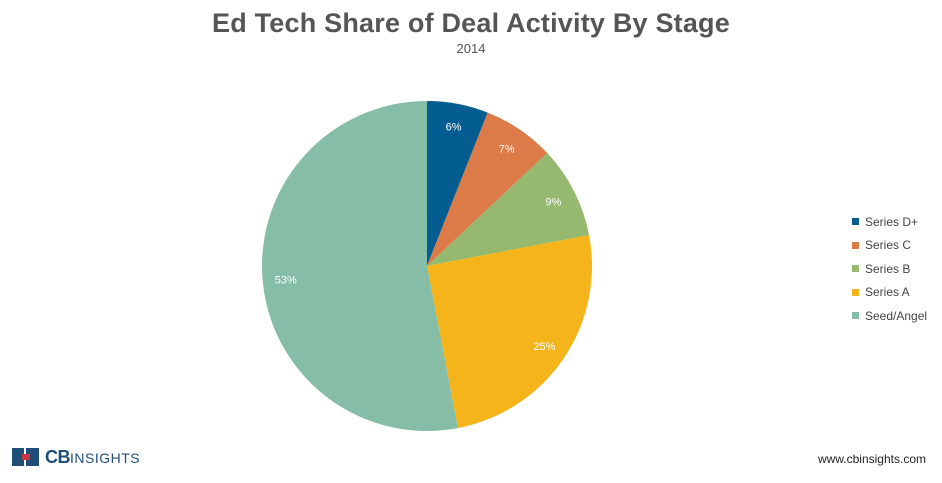  I want to click on legend-label: Series C, so click(888, 245).